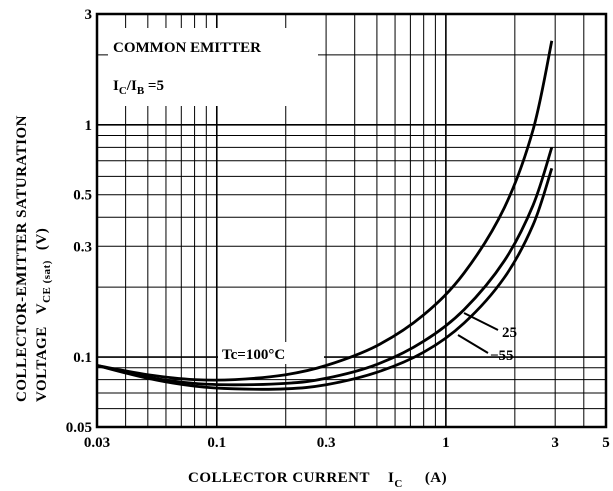 This screenshot has width=613, height=491. Describe the element at coordinates (216, 443) in the screenshot. I see `x-tick-label: 0.1` at that location.